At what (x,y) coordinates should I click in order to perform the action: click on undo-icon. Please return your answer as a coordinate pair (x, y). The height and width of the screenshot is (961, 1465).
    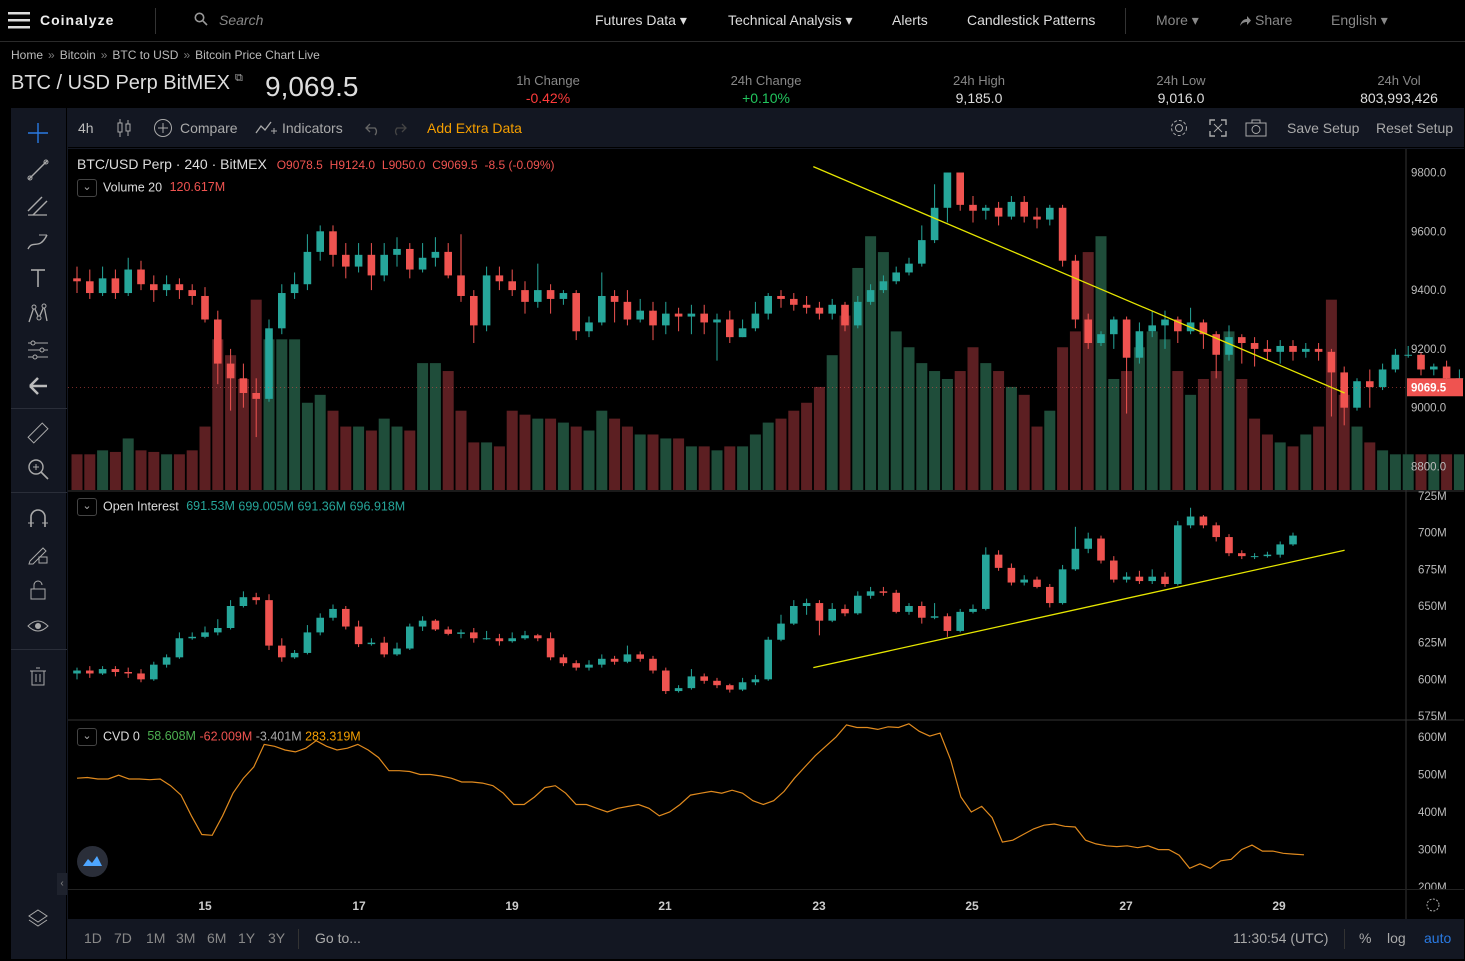
    Looking at the image, I should click on (373, 128).